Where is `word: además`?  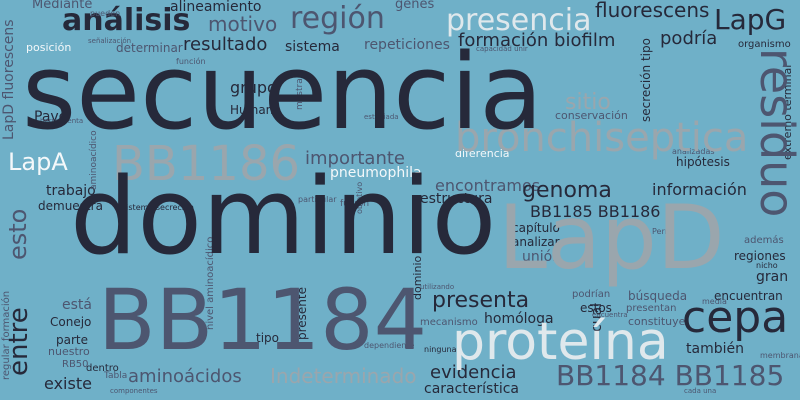
word: además is located at coordinates (764, 240).